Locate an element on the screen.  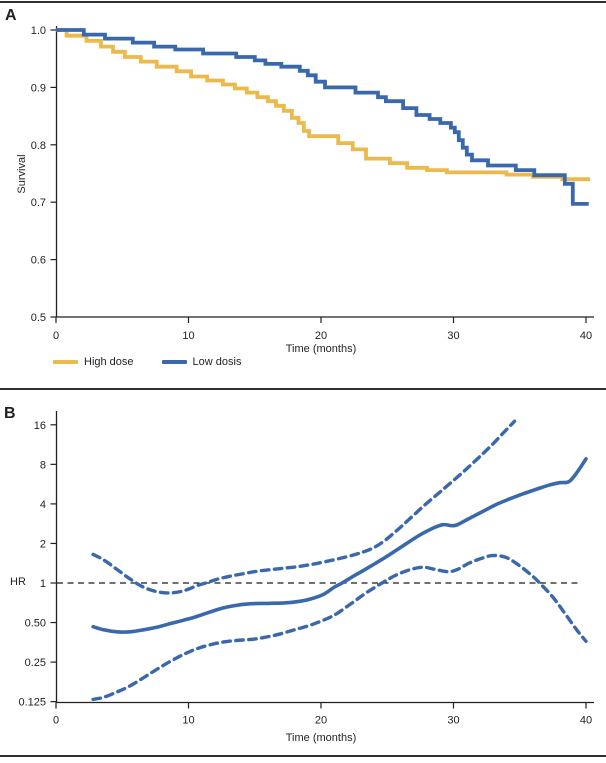
panel-a-x-tick-label: 20 is located at coordinates (321, 336).